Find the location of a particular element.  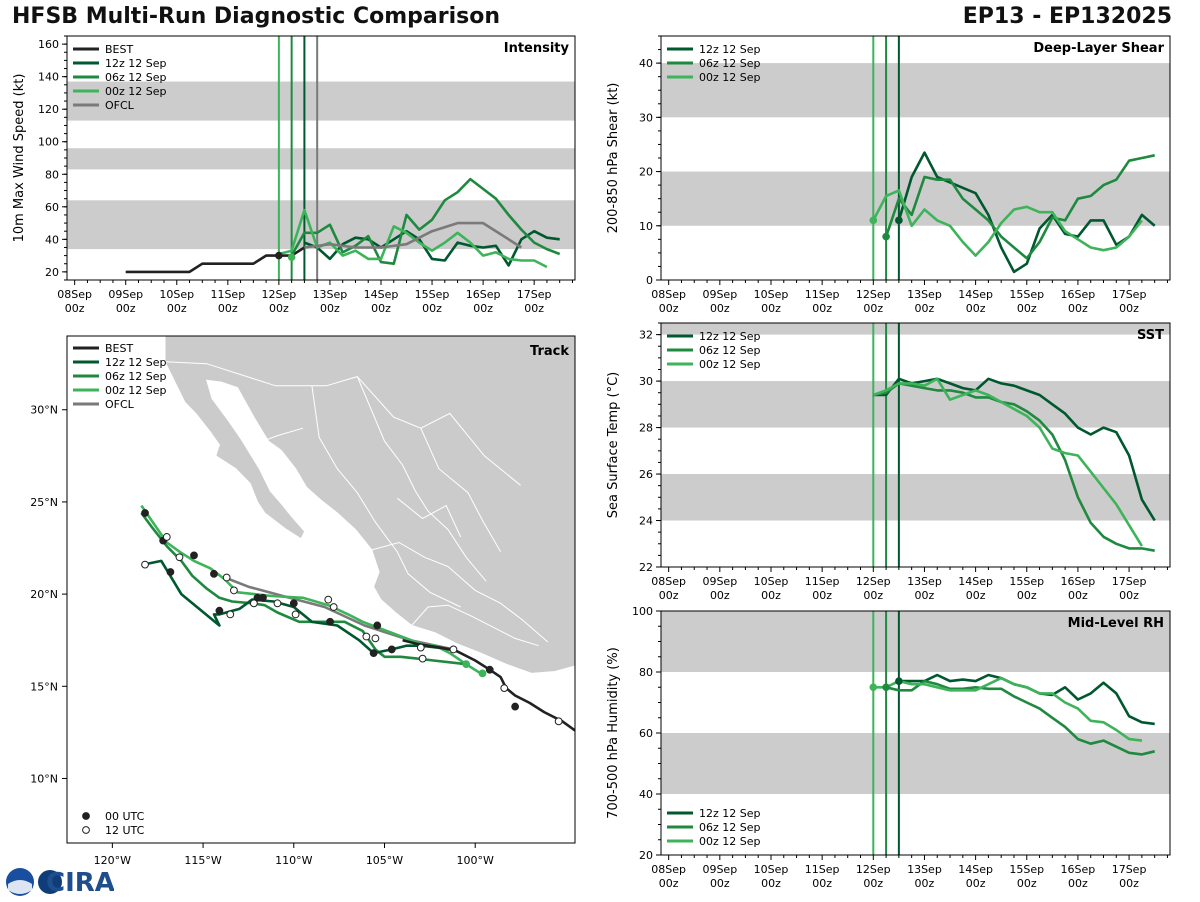

track-y-tick-label: 10°N is located at coordinates (44, 778).